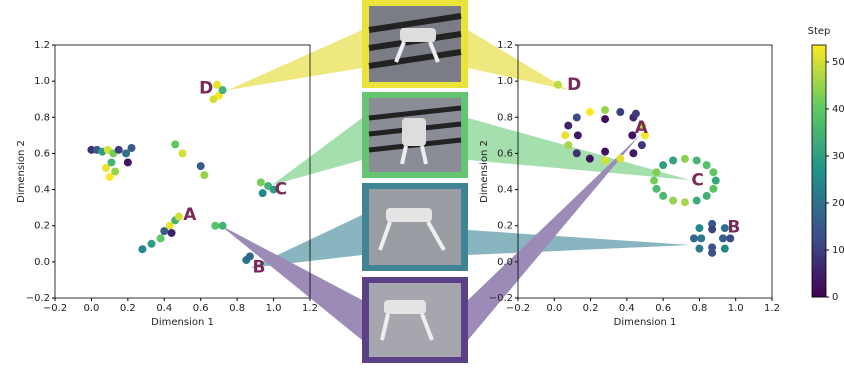 This screenshot has width=844, height=372. I want to click on y-tick-label: 0.4, so click(42, 190).